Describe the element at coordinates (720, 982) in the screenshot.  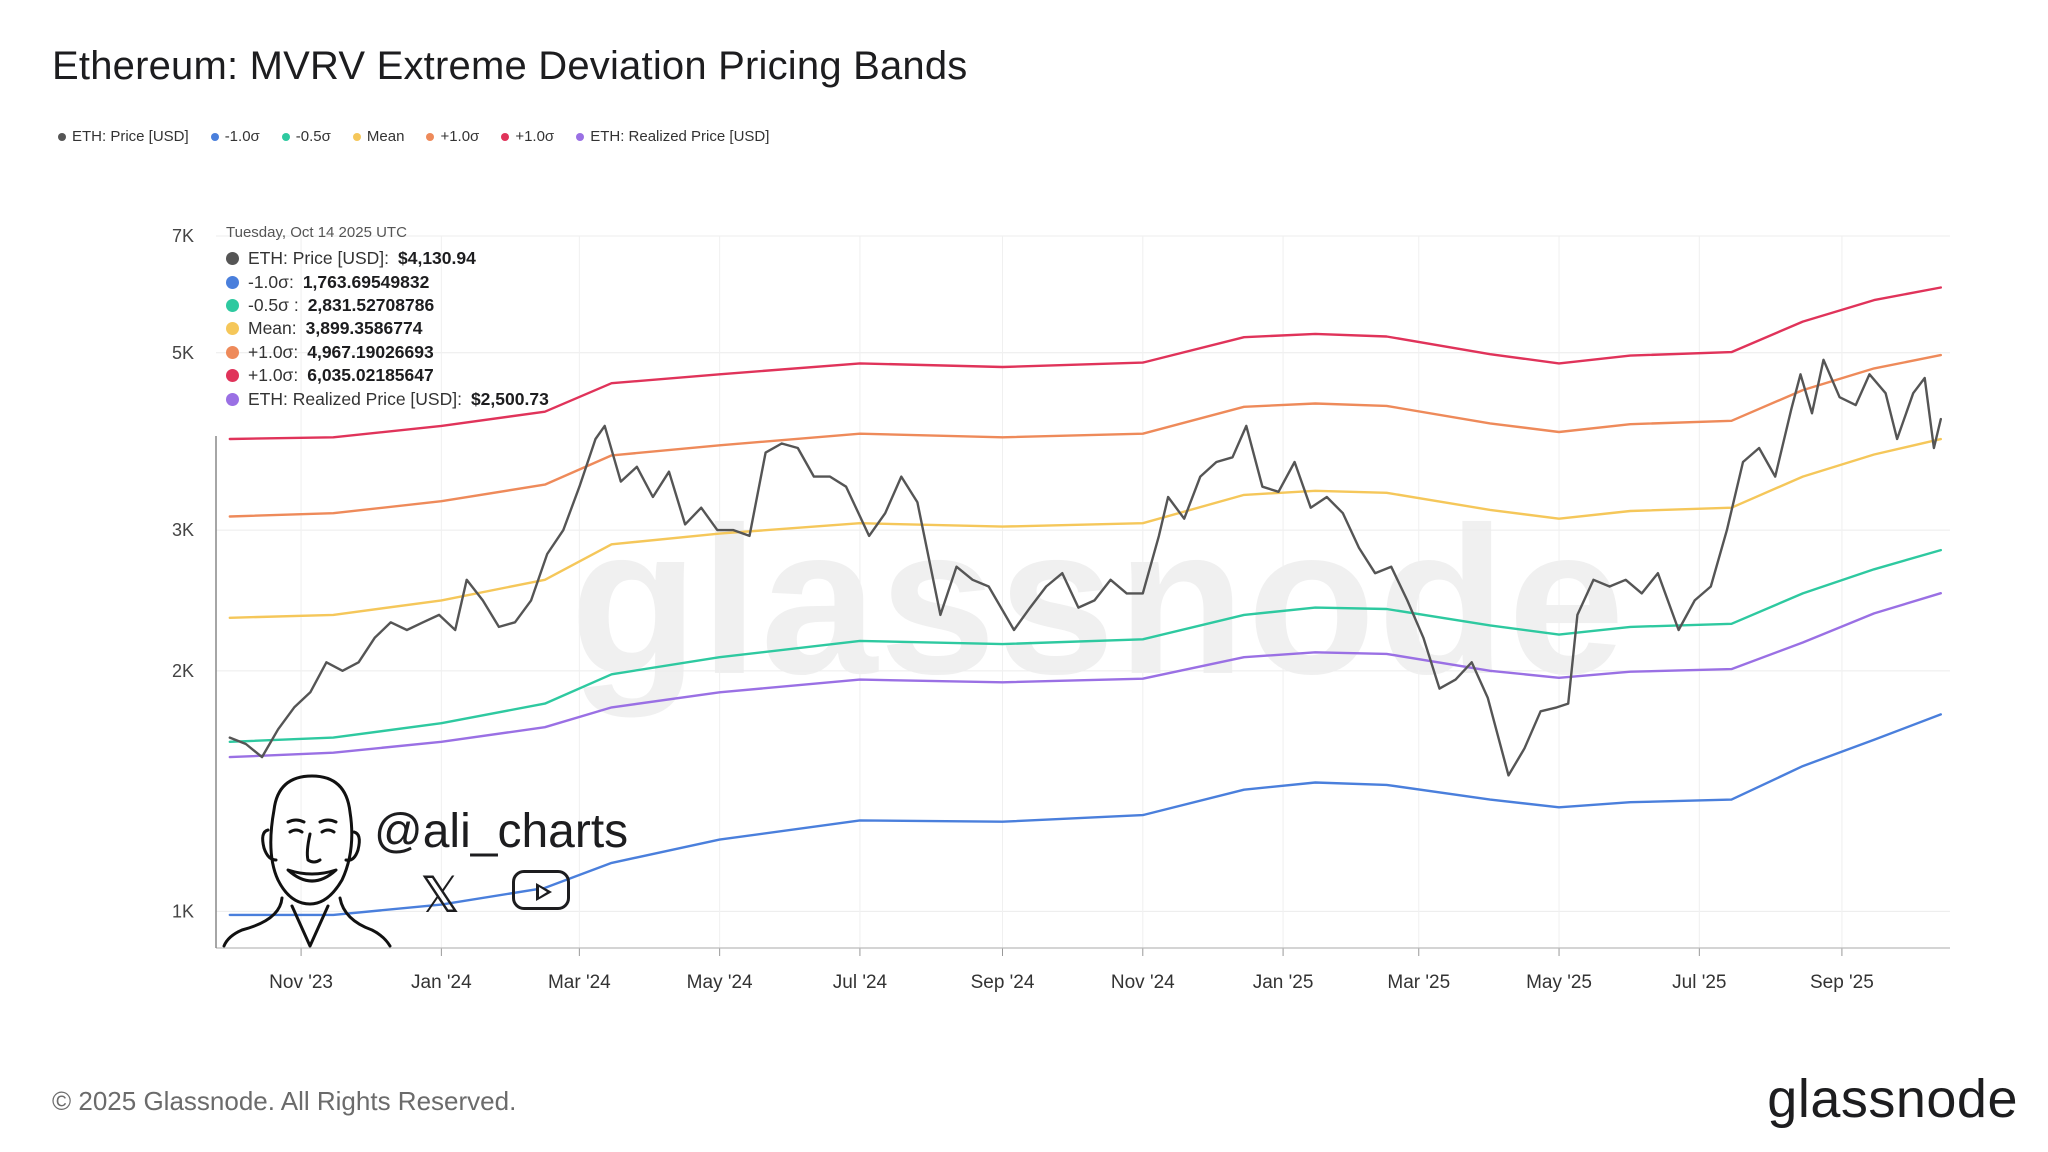
I see `x-tick-label: May '24` at that location.